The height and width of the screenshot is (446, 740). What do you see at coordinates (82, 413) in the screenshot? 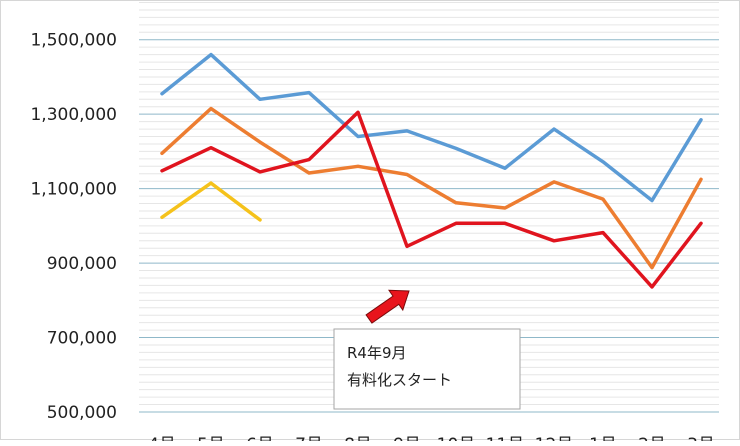
I see `y-tick-label: 500,000` at bounding box center [82, 413].